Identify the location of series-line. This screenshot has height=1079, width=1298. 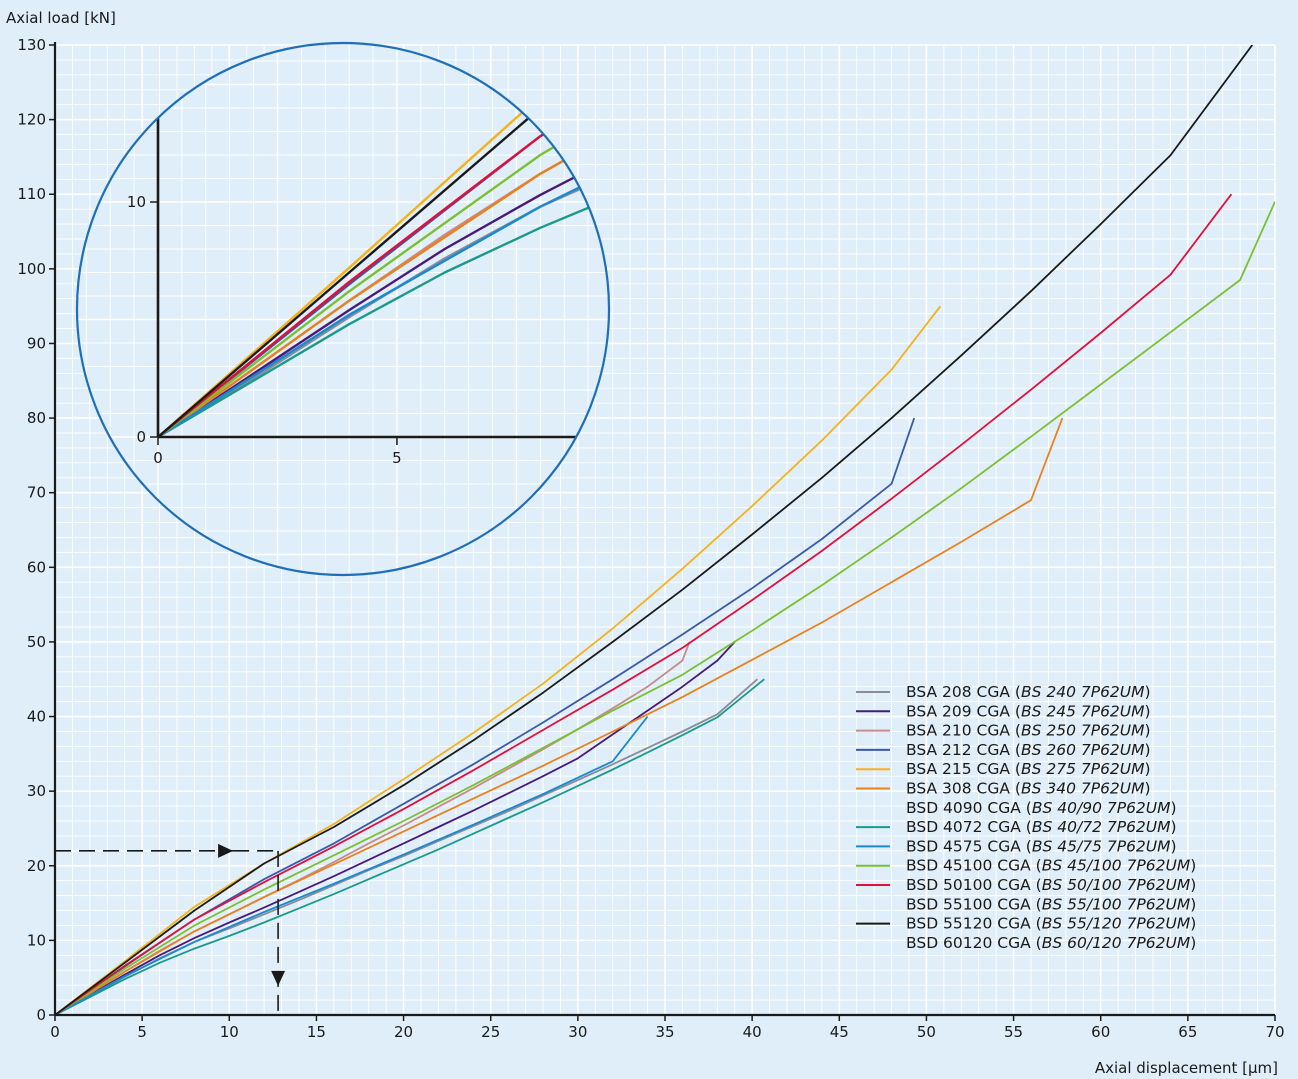
(352, 865).